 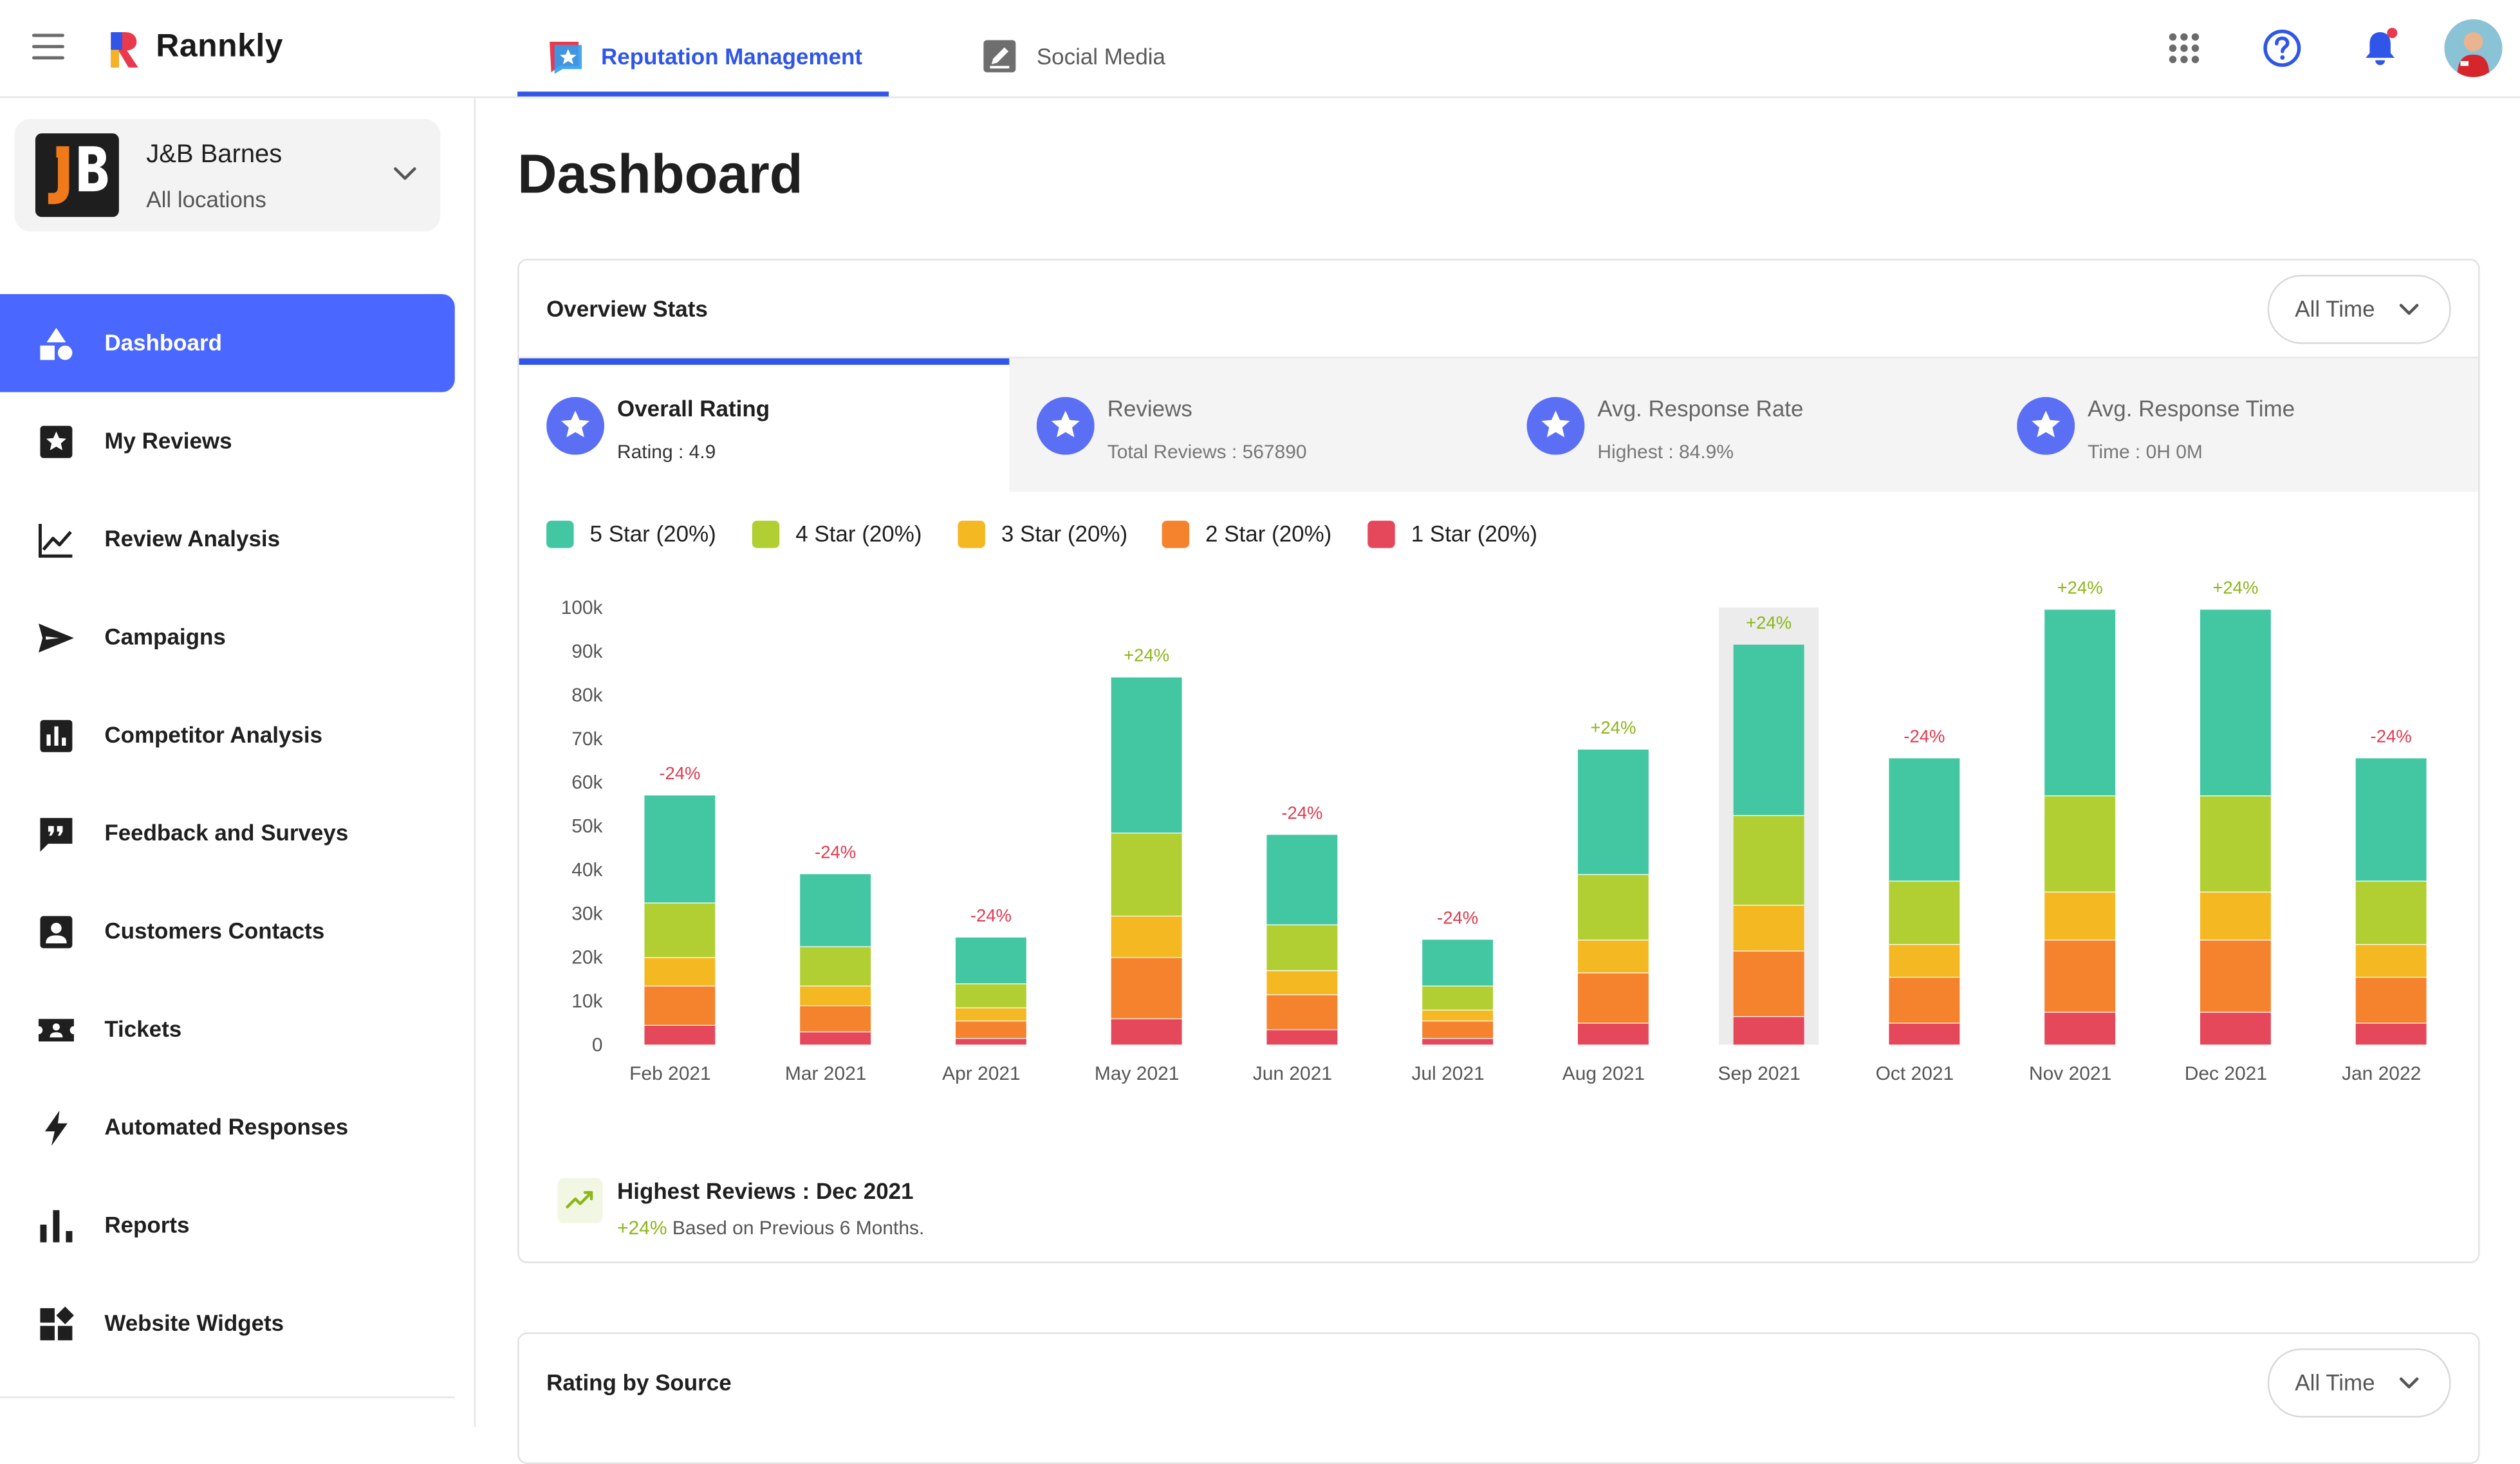 What do you see at coordinates (1925, 944) in the screenshot?
I see `segment-separator` at bounding box center [1925, 944].